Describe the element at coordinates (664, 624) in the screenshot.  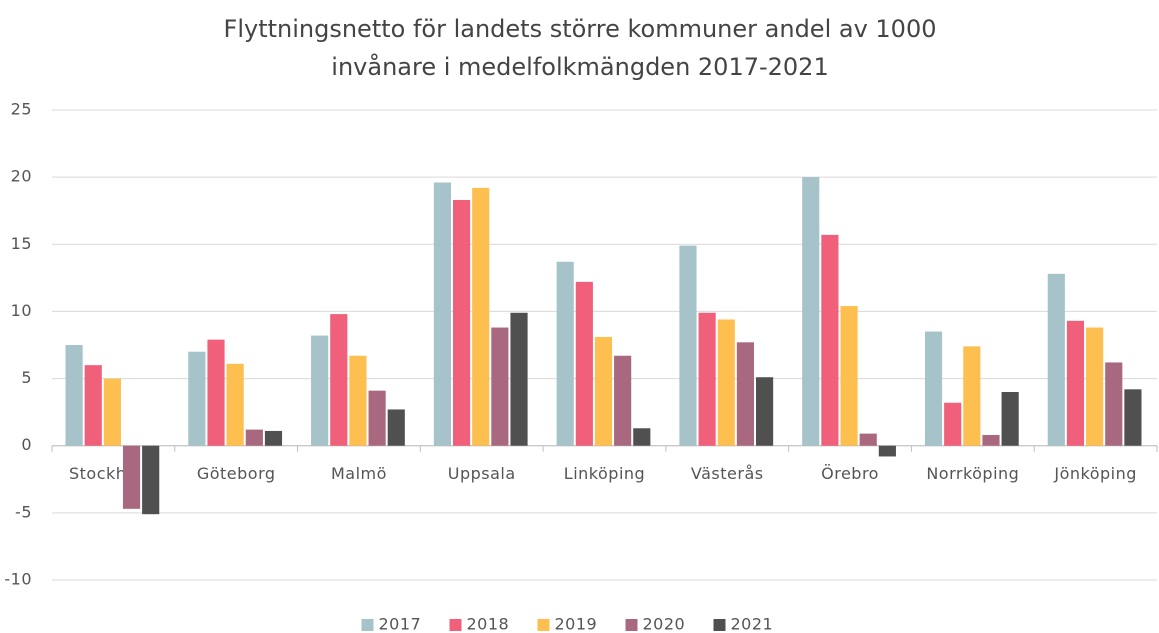
I see `legend-label: 2020` at that location.